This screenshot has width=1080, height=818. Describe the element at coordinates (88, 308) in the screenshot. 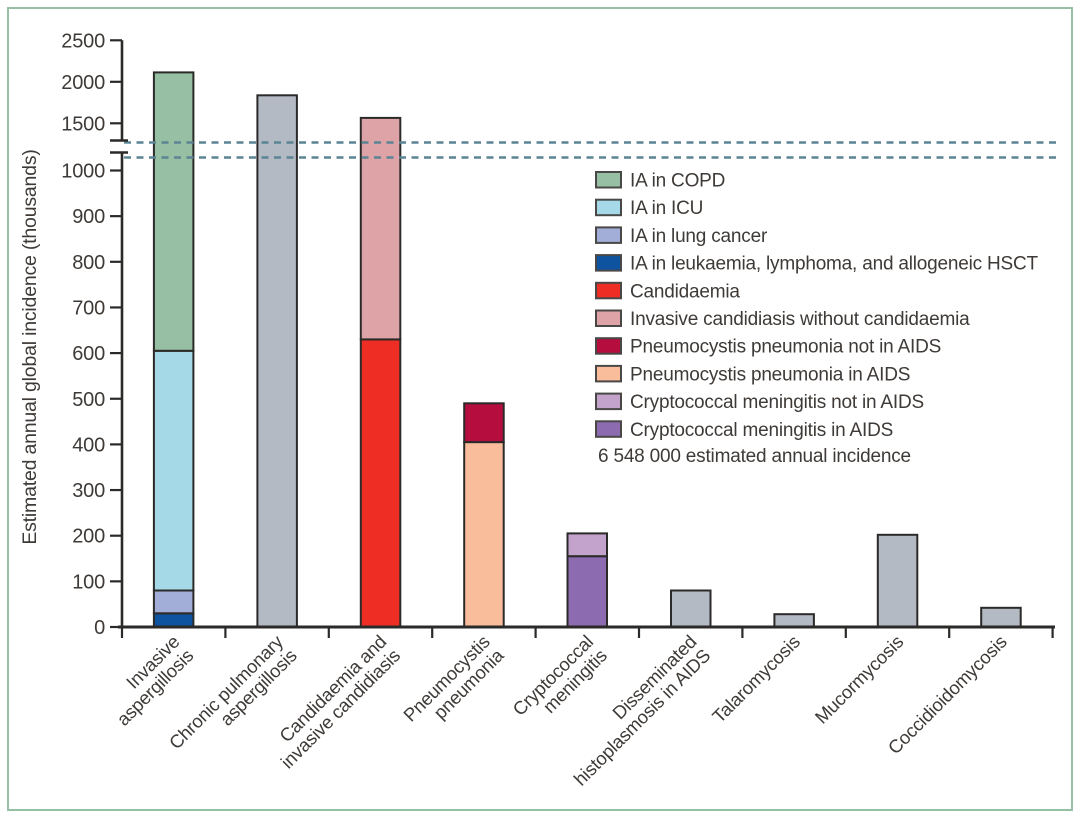

I see `y-tick-label: 700` at that location.